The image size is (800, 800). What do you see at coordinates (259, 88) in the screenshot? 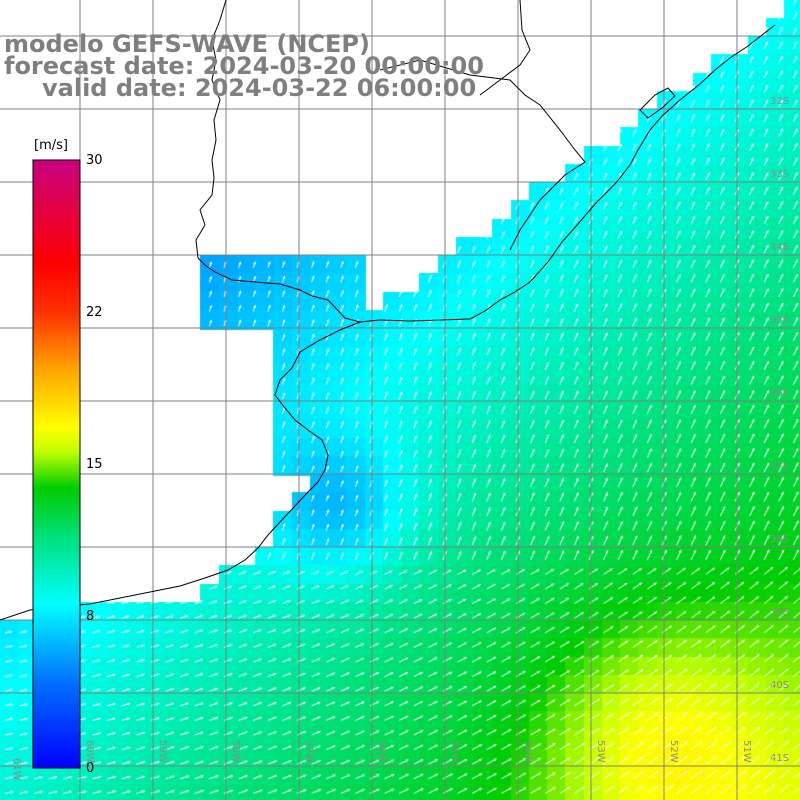
I see `valid-date: valid date: 2024-03-22 06:00:00` at bounding box center [259, 88].